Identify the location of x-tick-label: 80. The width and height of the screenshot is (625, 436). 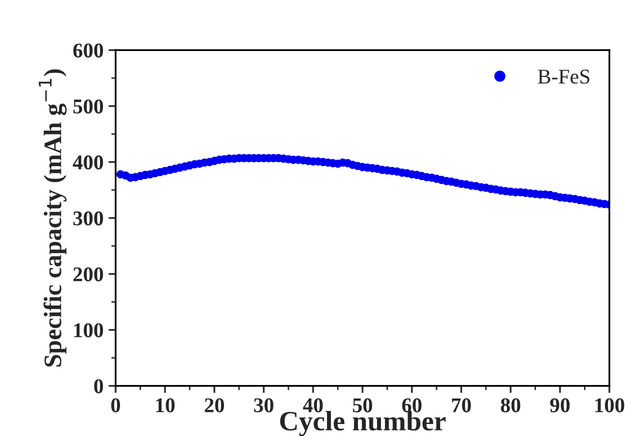
(510, 405).